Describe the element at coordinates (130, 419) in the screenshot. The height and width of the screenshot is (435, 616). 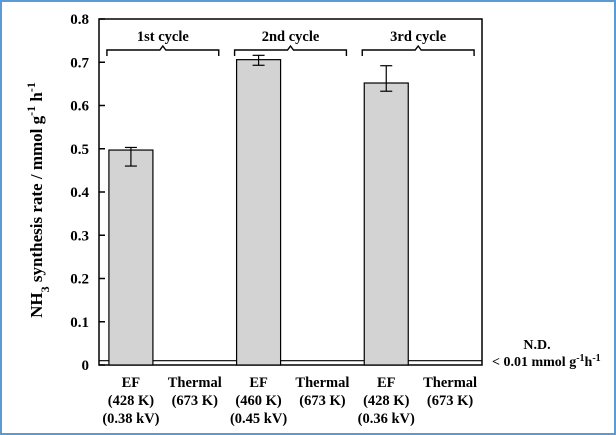
I see `x-category-label: (0.38 kV)` at that location.